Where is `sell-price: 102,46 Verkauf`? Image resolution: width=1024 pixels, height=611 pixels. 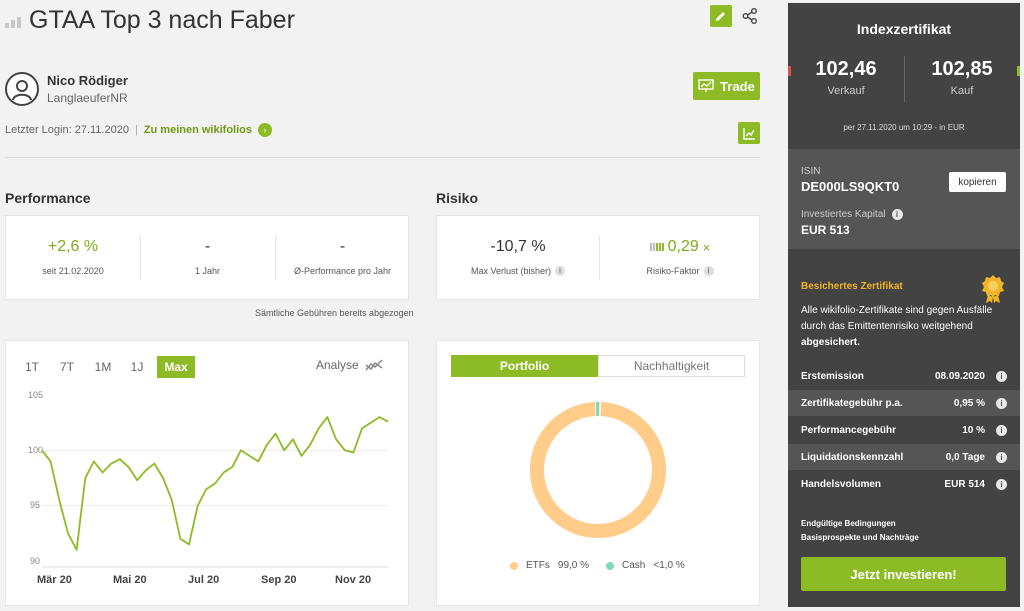 sell-price: 102,46 Verkauf is located at coordinates (846, 77).